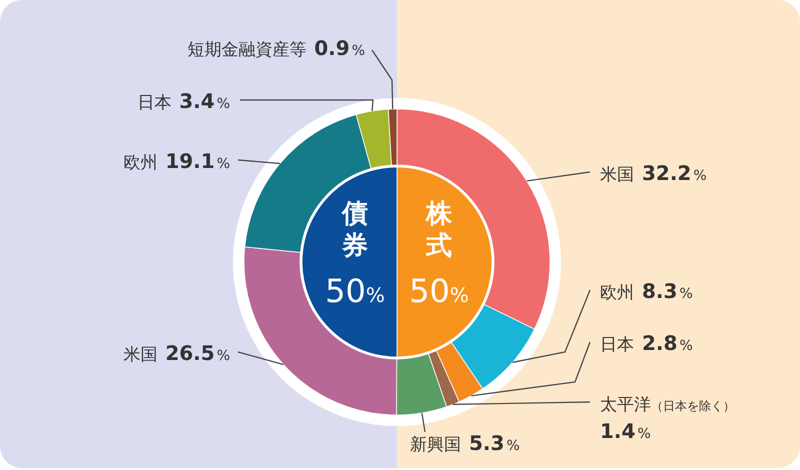 The width and height of the screenshot is (800, 470). Describe the element at coordinates (494, 443) in the screenshot. I see `data-label: 5.3%` at that location.